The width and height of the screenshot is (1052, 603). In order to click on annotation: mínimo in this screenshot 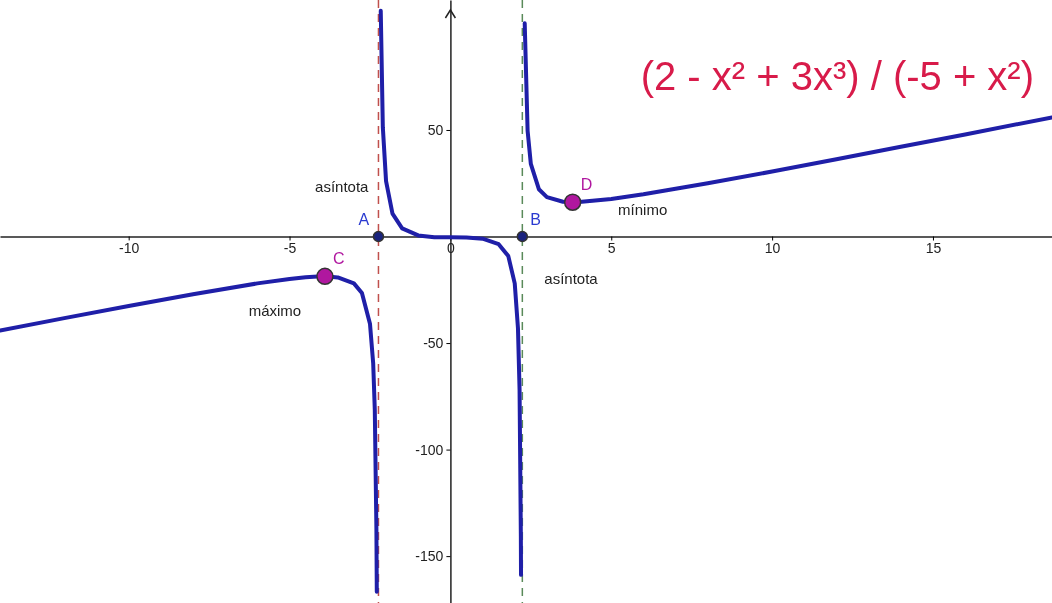, I will do `click(643, 210)`.